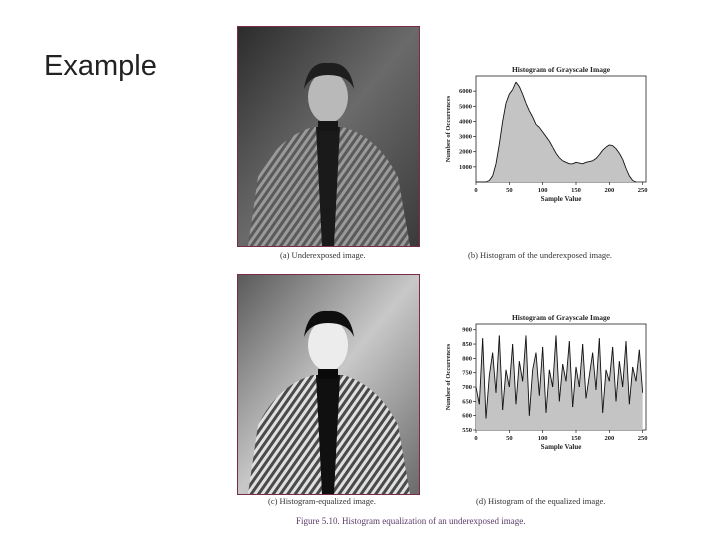 This screenshot has width=720, height=540. I want to click on y-tick-label: 900, so click(467, 330).